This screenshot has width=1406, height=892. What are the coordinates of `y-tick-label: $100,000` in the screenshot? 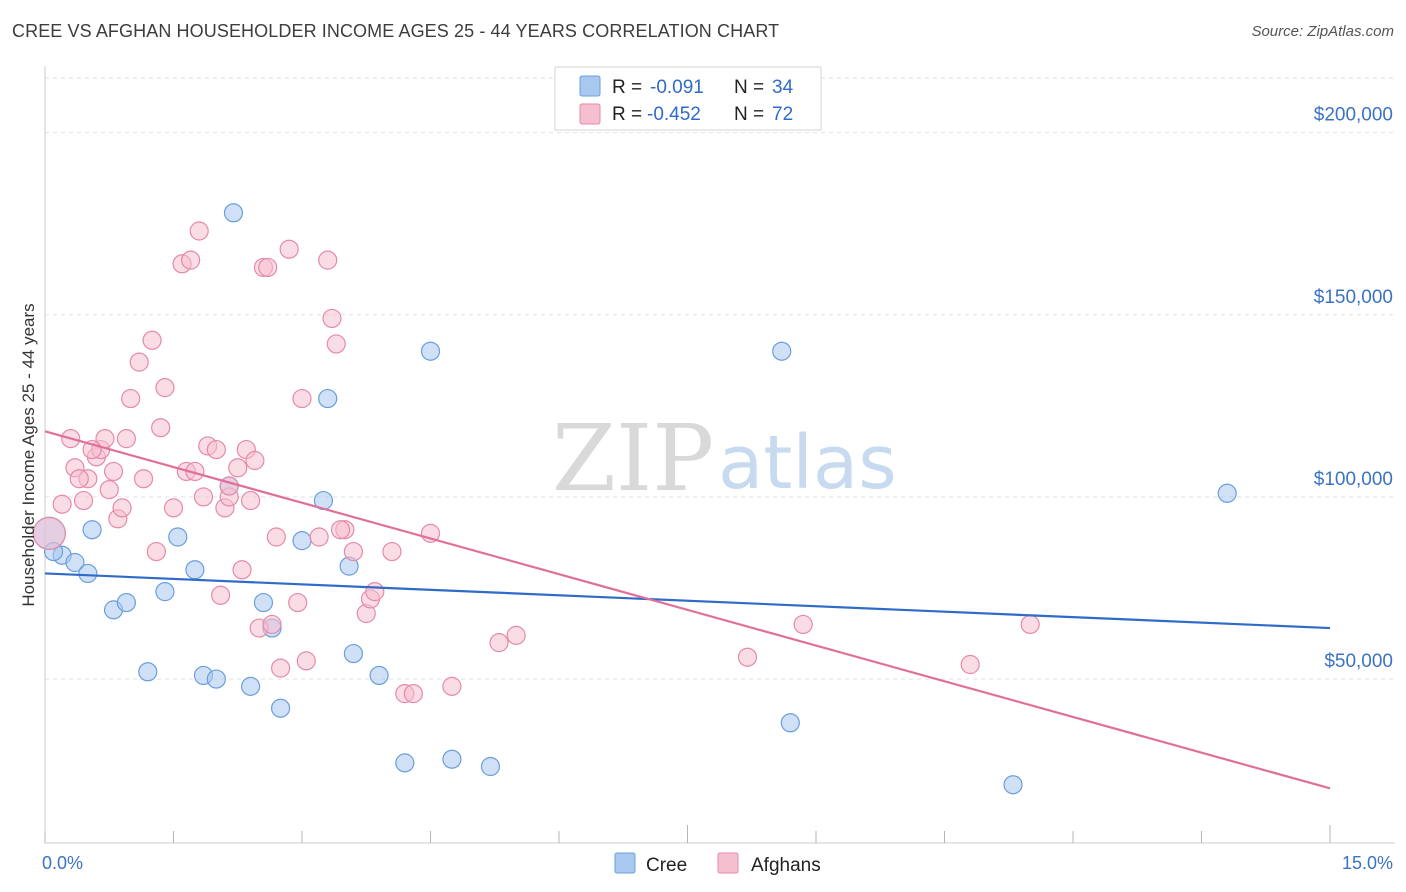 It's located at (1353, 479).